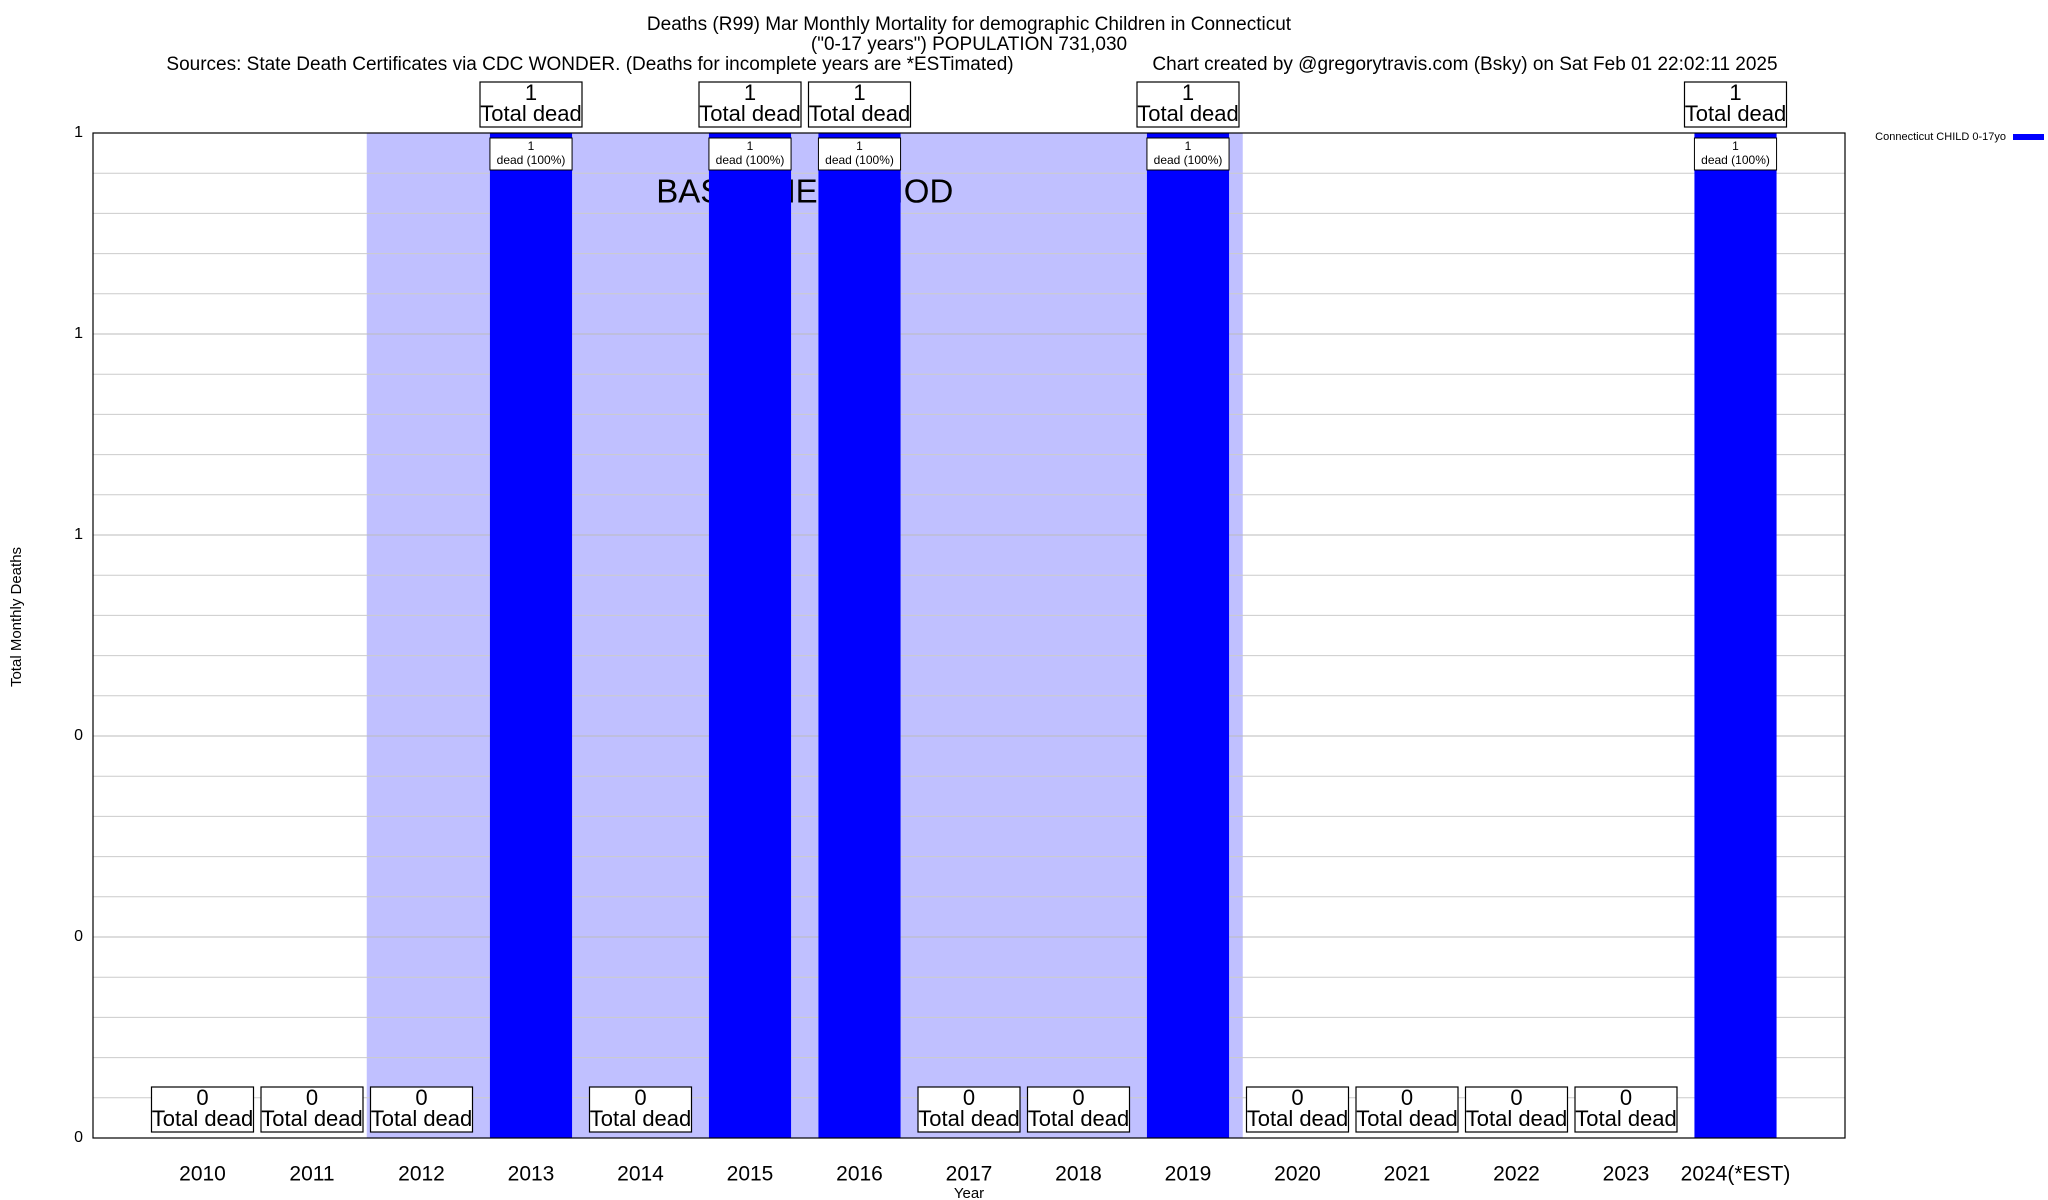 This screenshot has height=1200, width=2048. What do you see at coordinates (421, 1174) in the screenshot?
I see `x-tick-label: 2012` at bounding box center [421, 1174].